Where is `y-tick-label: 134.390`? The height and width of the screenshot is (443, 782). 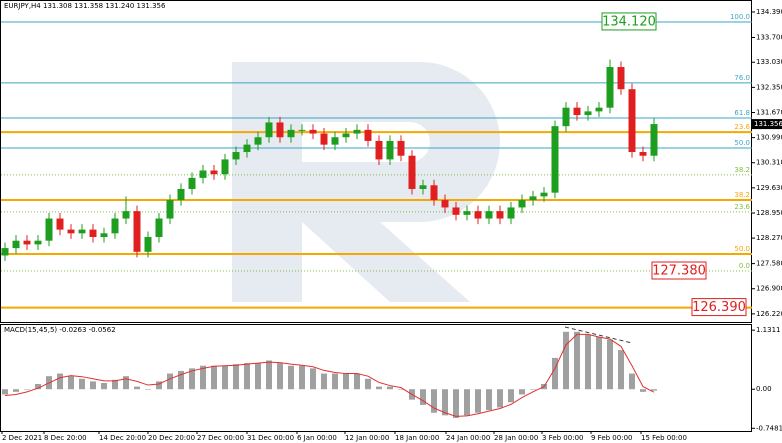 y-tick-label: 134.390 is located at coordinates (769, 12).